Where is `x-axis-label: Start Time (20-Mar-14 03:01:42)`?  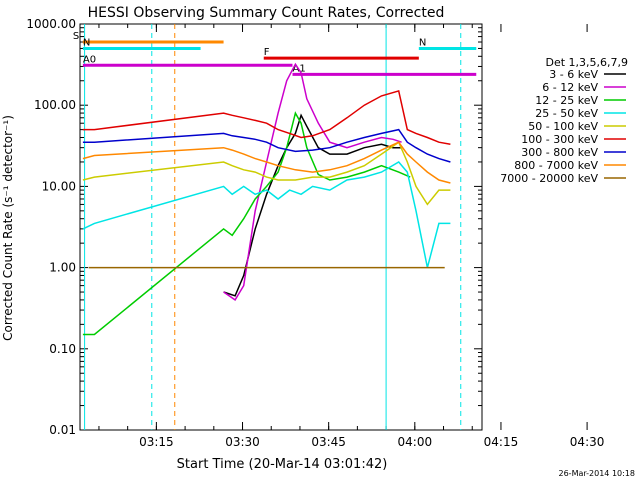
x-axis-label: Start Time (20-Mar-14 03:01:42) is located at coordinates (282, 464).